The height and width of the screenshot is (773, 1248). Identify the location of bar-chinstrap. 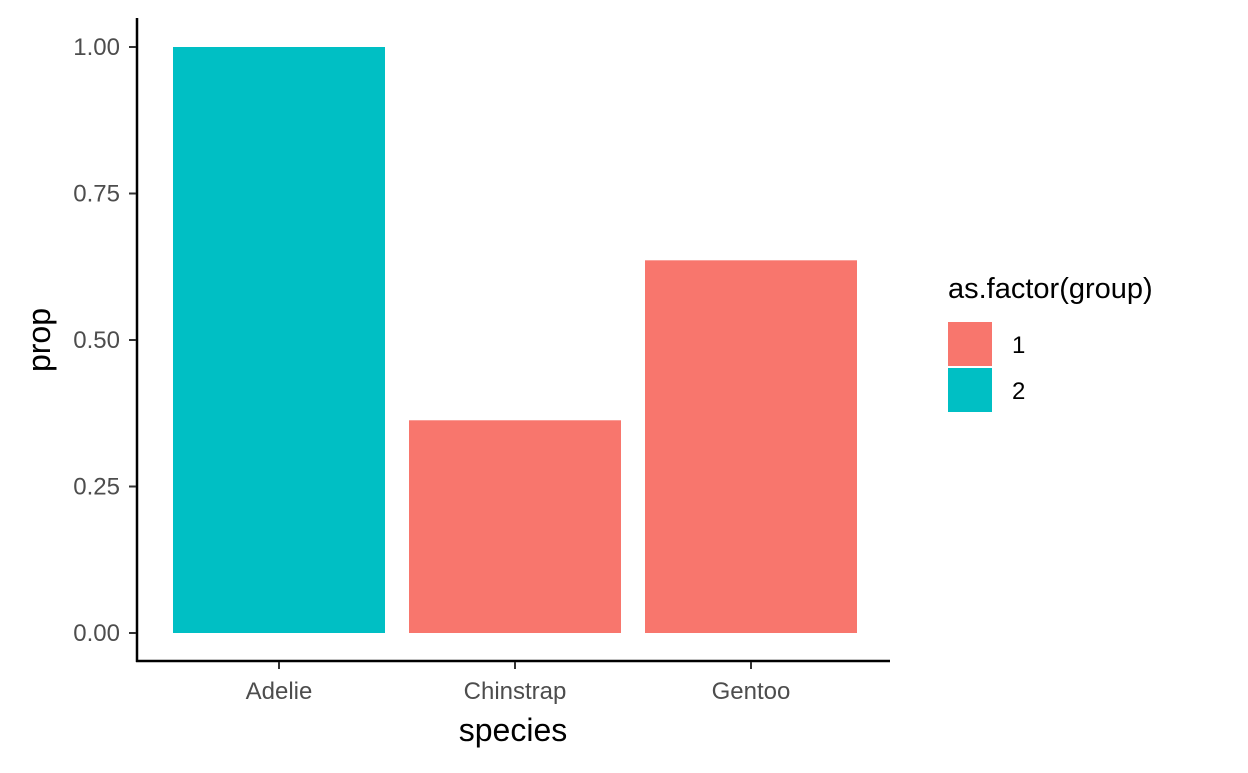
(515, 526).